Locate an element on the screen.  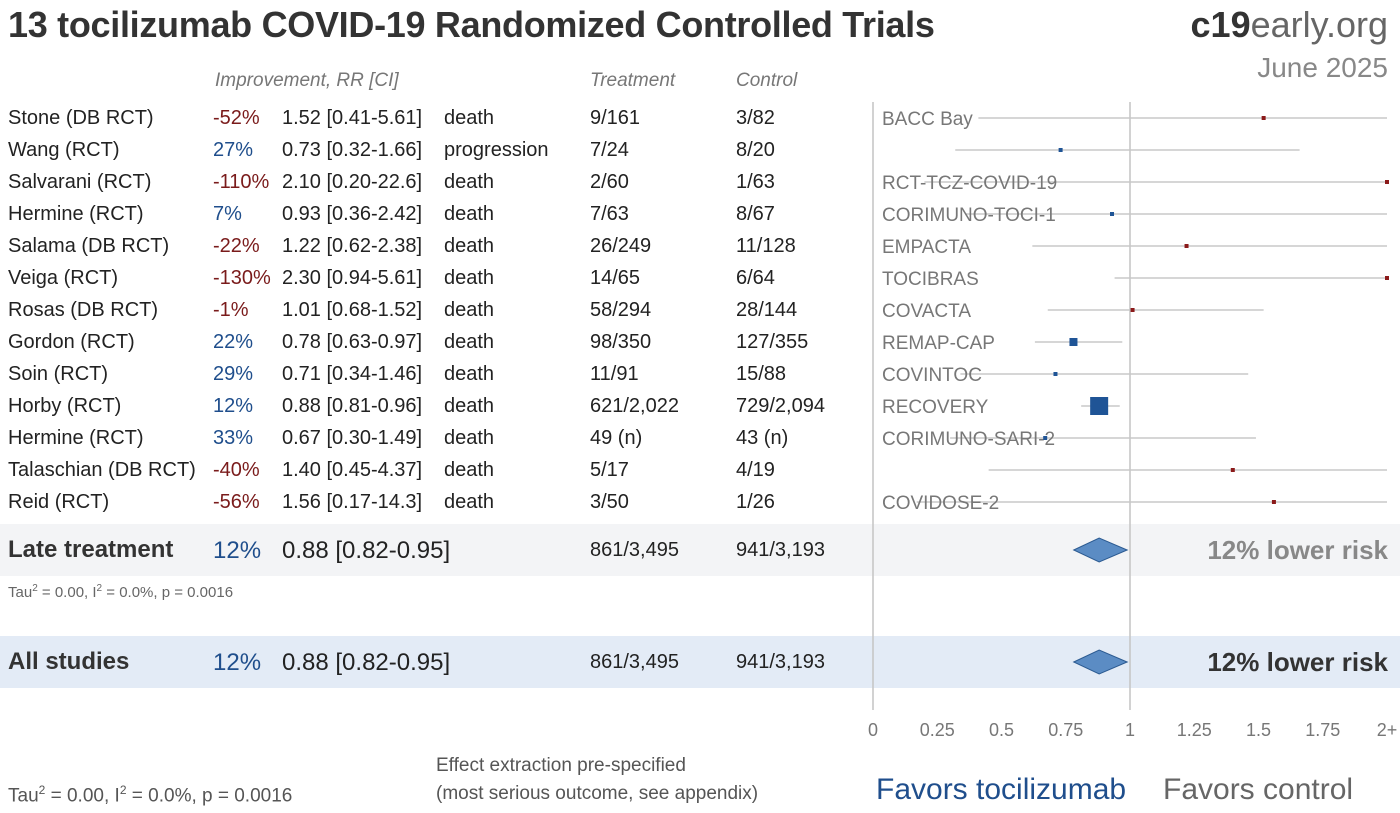
study-name: Salvarani (RCT) is located at coordinates (80, 182).